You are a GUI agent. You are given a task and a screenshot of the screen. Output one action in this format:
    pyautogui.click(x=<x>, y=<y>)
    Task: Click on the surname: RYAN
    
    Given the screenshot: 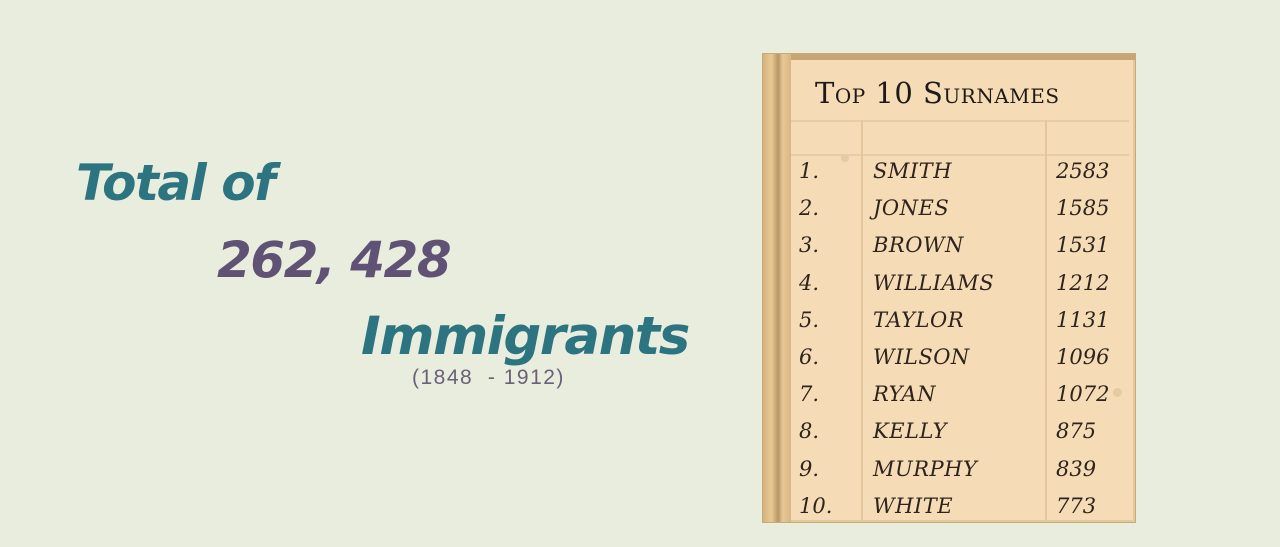 What is the action you would take?
    pyautogui.click(x=904, y=394)
    